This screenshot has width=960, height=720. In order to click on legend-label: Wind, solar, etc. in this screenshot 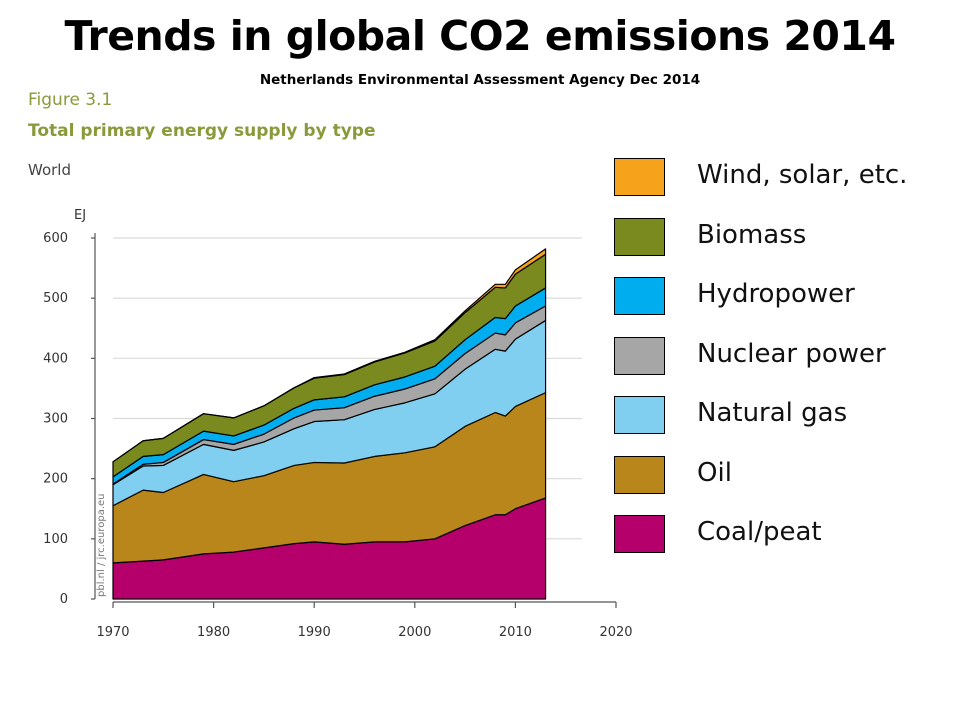, I will do `click(802, 175)`.